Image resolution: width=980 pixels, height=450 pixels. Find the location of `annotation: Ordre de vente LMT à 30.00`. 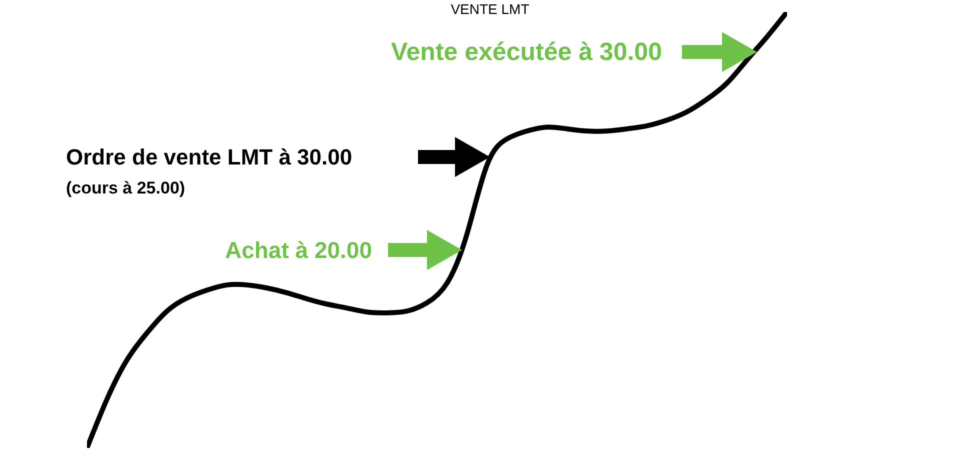

annotation: Ordre de vente LMT à 30.00 is located at coordinates (209, 157).